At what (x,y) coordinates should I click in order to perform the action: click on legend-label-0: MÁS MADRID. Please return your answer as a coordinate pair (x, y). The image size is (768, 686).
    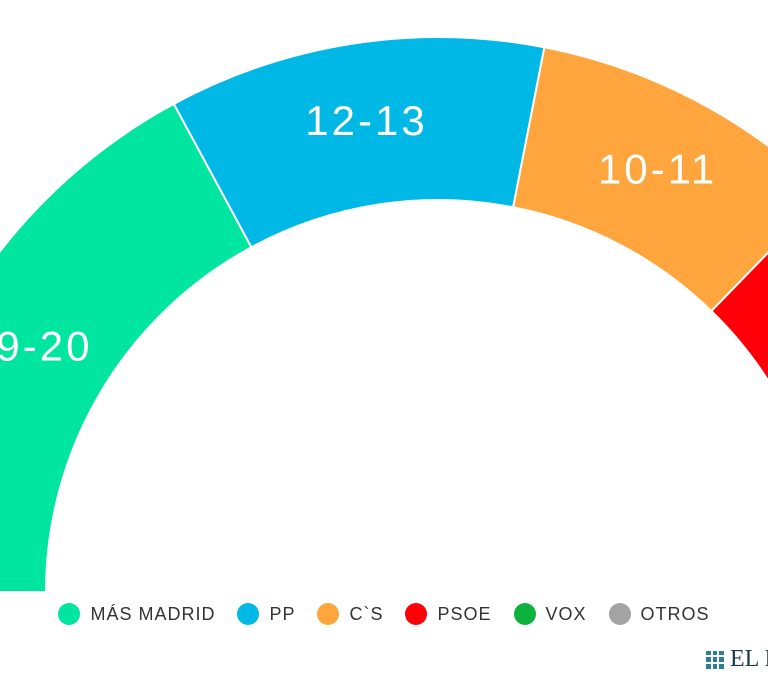
    Looking at the image, I should click on (153, 613).